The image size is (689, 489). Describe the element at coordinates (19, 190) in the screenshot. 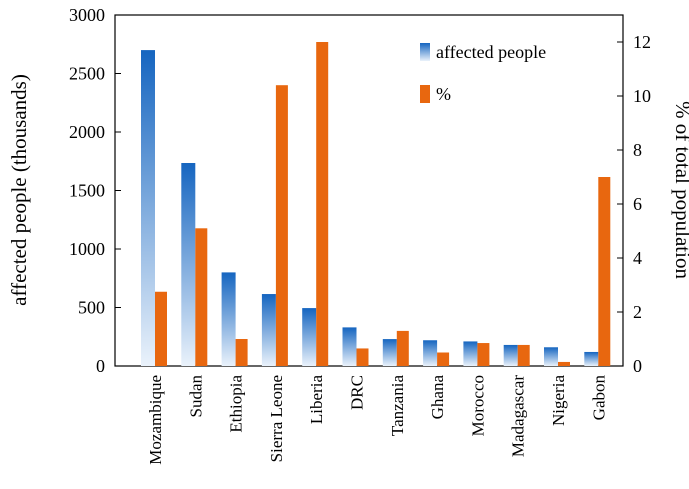

I see `y-axis-label: affected people (thousands)` at that location.